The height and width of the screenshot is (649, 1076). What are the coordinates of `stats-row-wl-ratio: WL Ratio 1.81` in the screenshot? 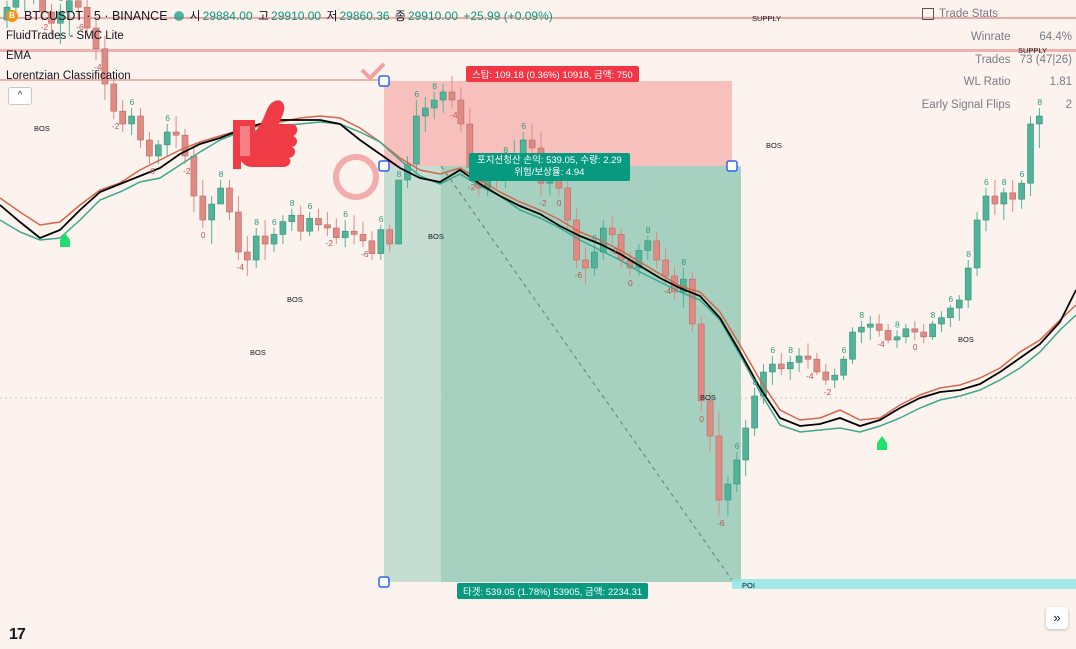 It's located at (1017, 82).